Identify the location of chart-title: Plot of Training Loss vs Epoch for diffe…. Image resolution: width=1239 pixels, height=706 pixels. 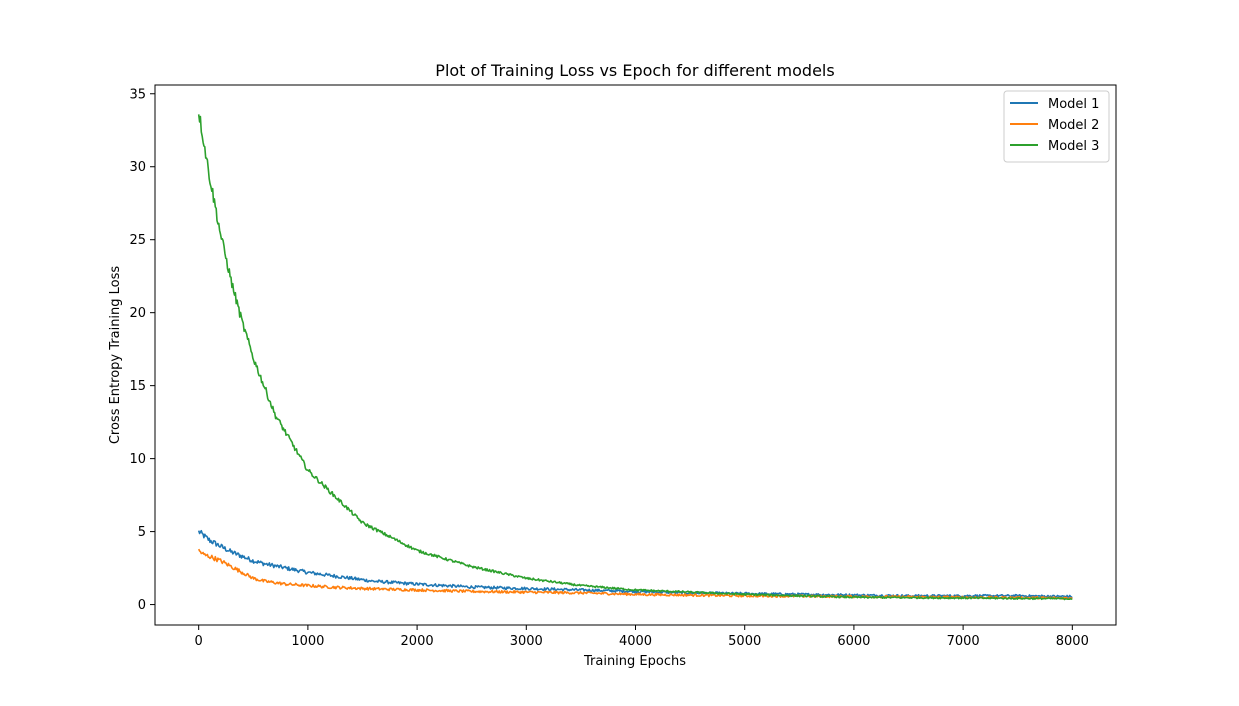
(634, 70).